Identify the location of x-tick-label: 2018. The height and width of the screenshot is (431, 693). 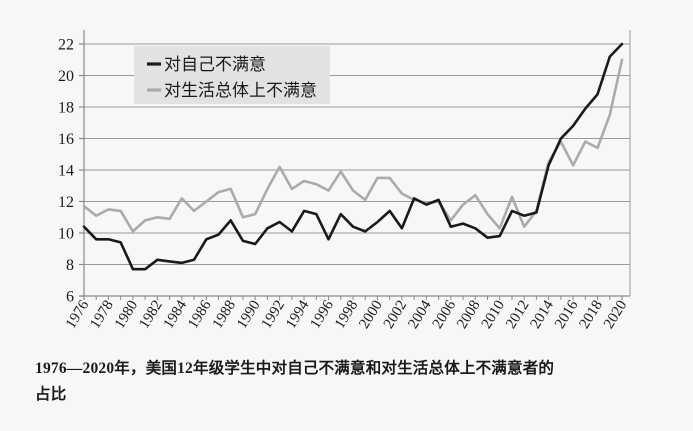
(590, 315).